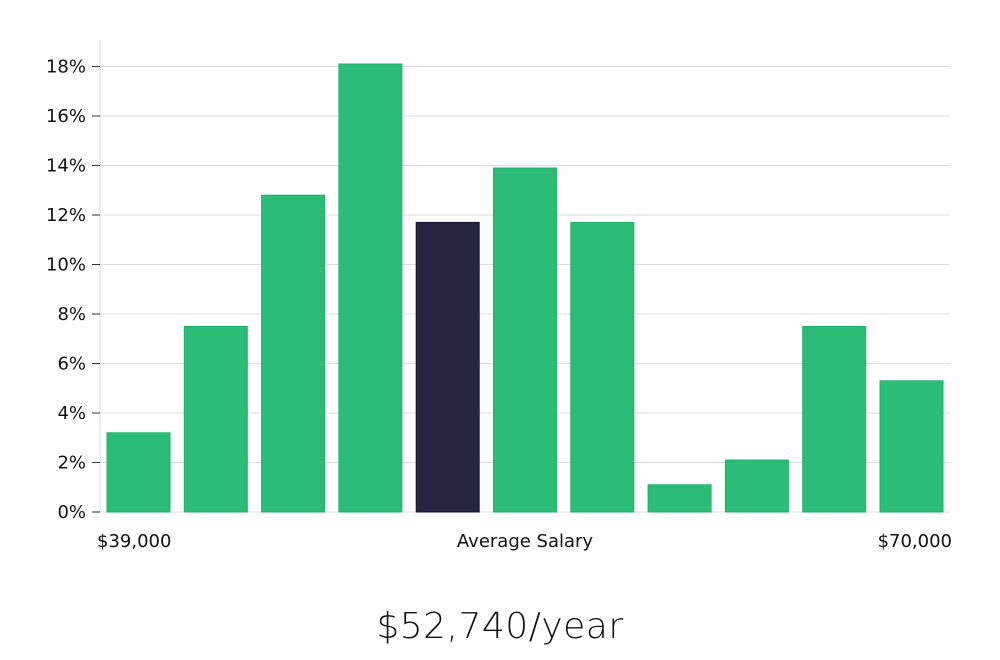 The width and height of the screenshot is (1000, 660). Describe the element at coordinates (71, 413) in the screenshot. I see `y-tick-label: 4%` at that location.